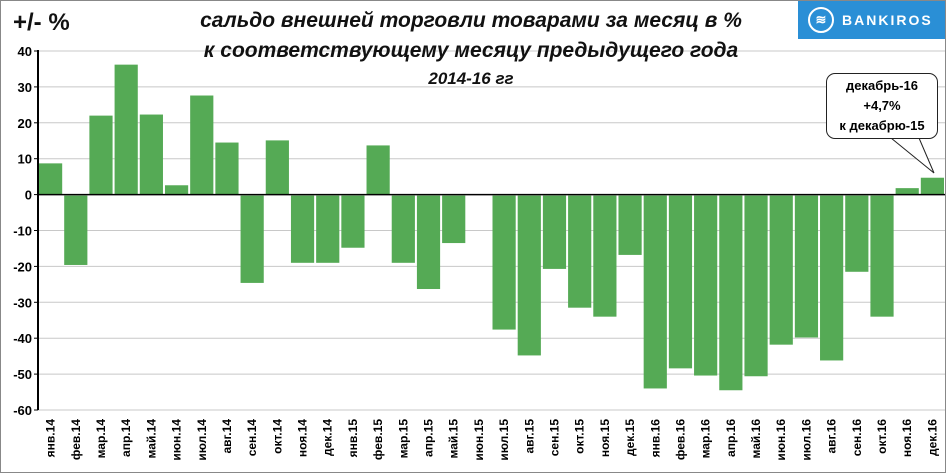 The image size is (946, 473). Describe the element at coordinates (22, 410) in the screenshot. I see `y-tick-label: -60` at that location.